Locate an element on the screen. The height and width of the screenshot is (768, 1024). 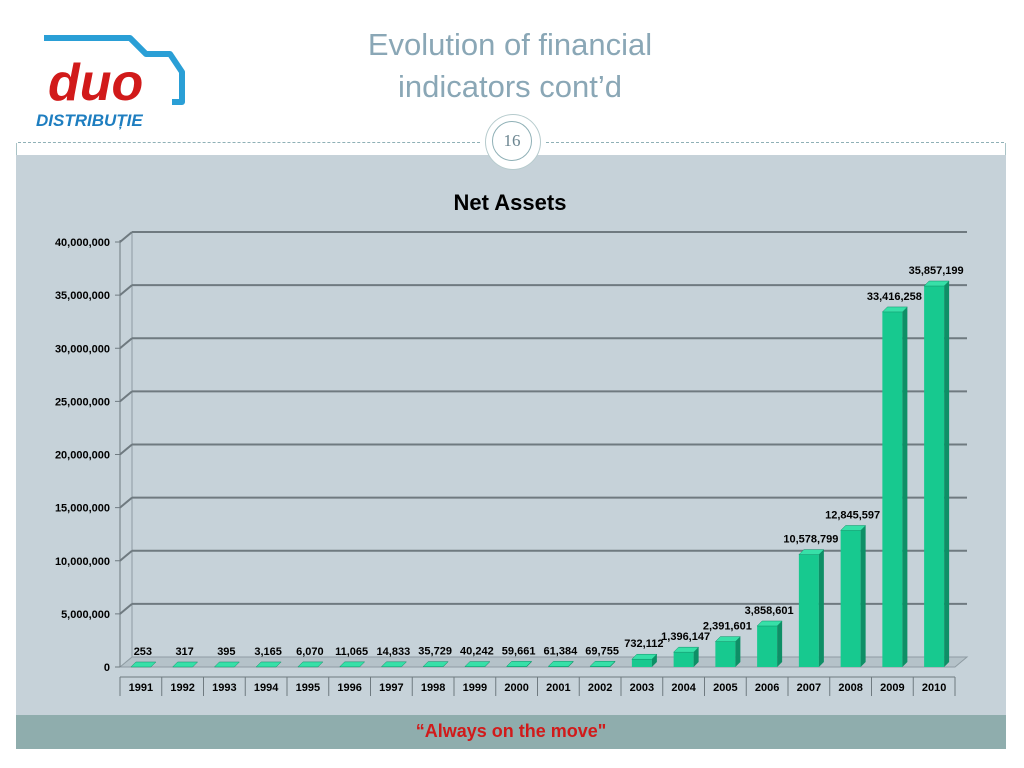
slide-title: Evolution of financial indicators cont’d is located at coordinates (510, 66).